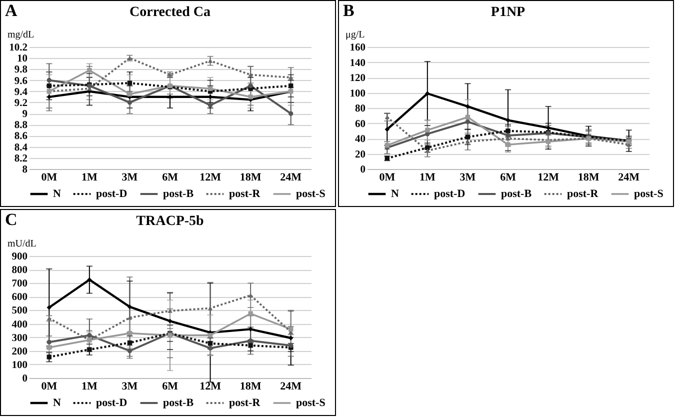 Image resolution: width=676 pixels, height=418 pixels. I want to click on y-tick-label: 500, so click(20, 311).